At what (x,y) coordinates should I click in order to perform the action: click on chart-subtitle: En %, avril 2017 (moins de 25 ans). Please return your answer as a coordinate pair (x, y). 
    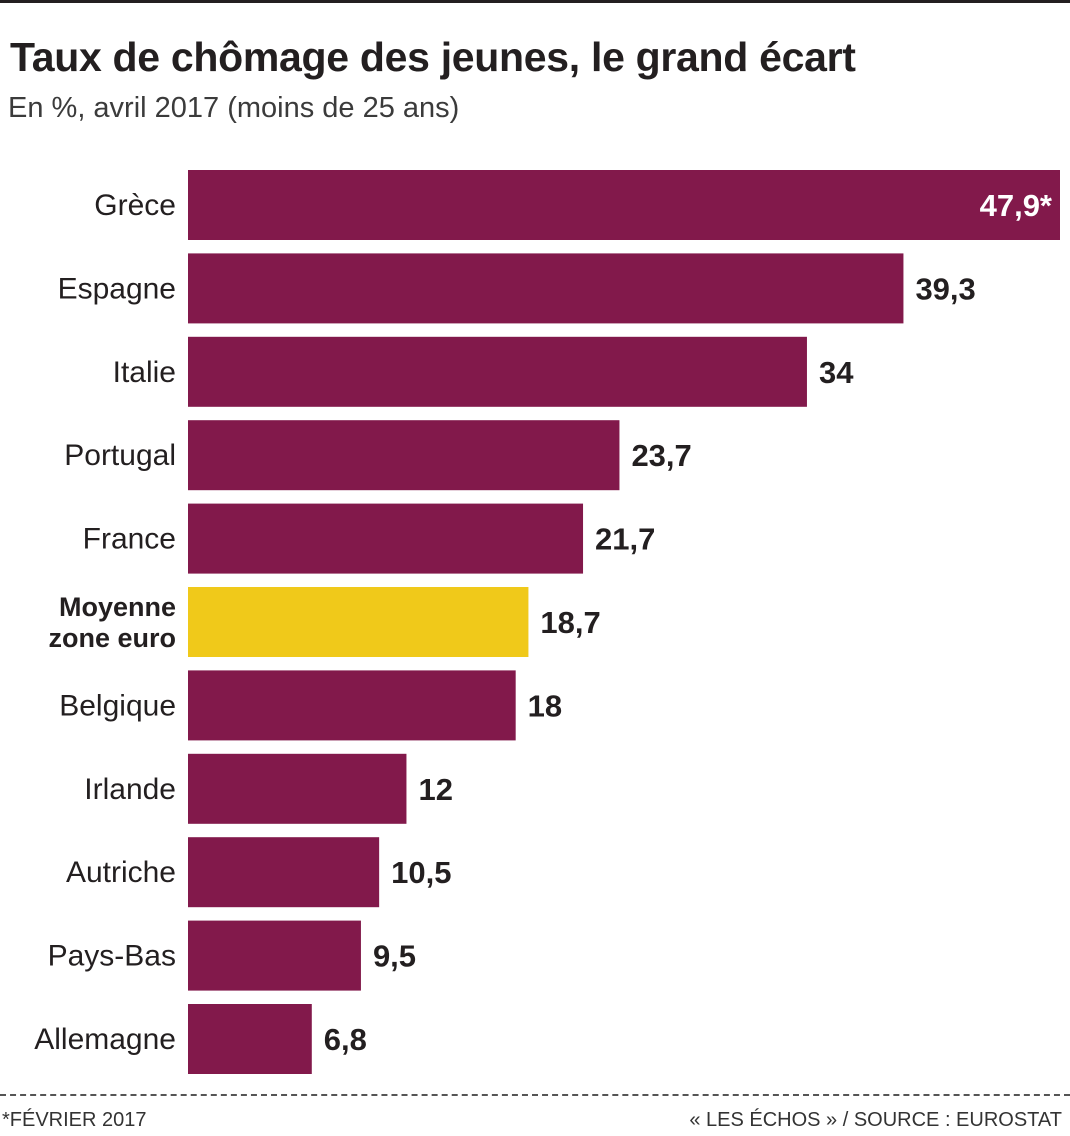
    Looking at the image, I should click on (234, 108).